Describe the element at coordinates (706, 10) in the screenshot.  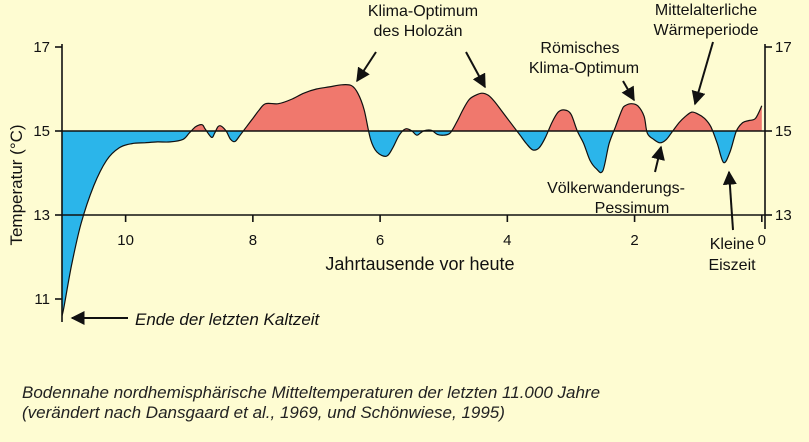
I see `annotation-line: Mittelalterliche` at that location.